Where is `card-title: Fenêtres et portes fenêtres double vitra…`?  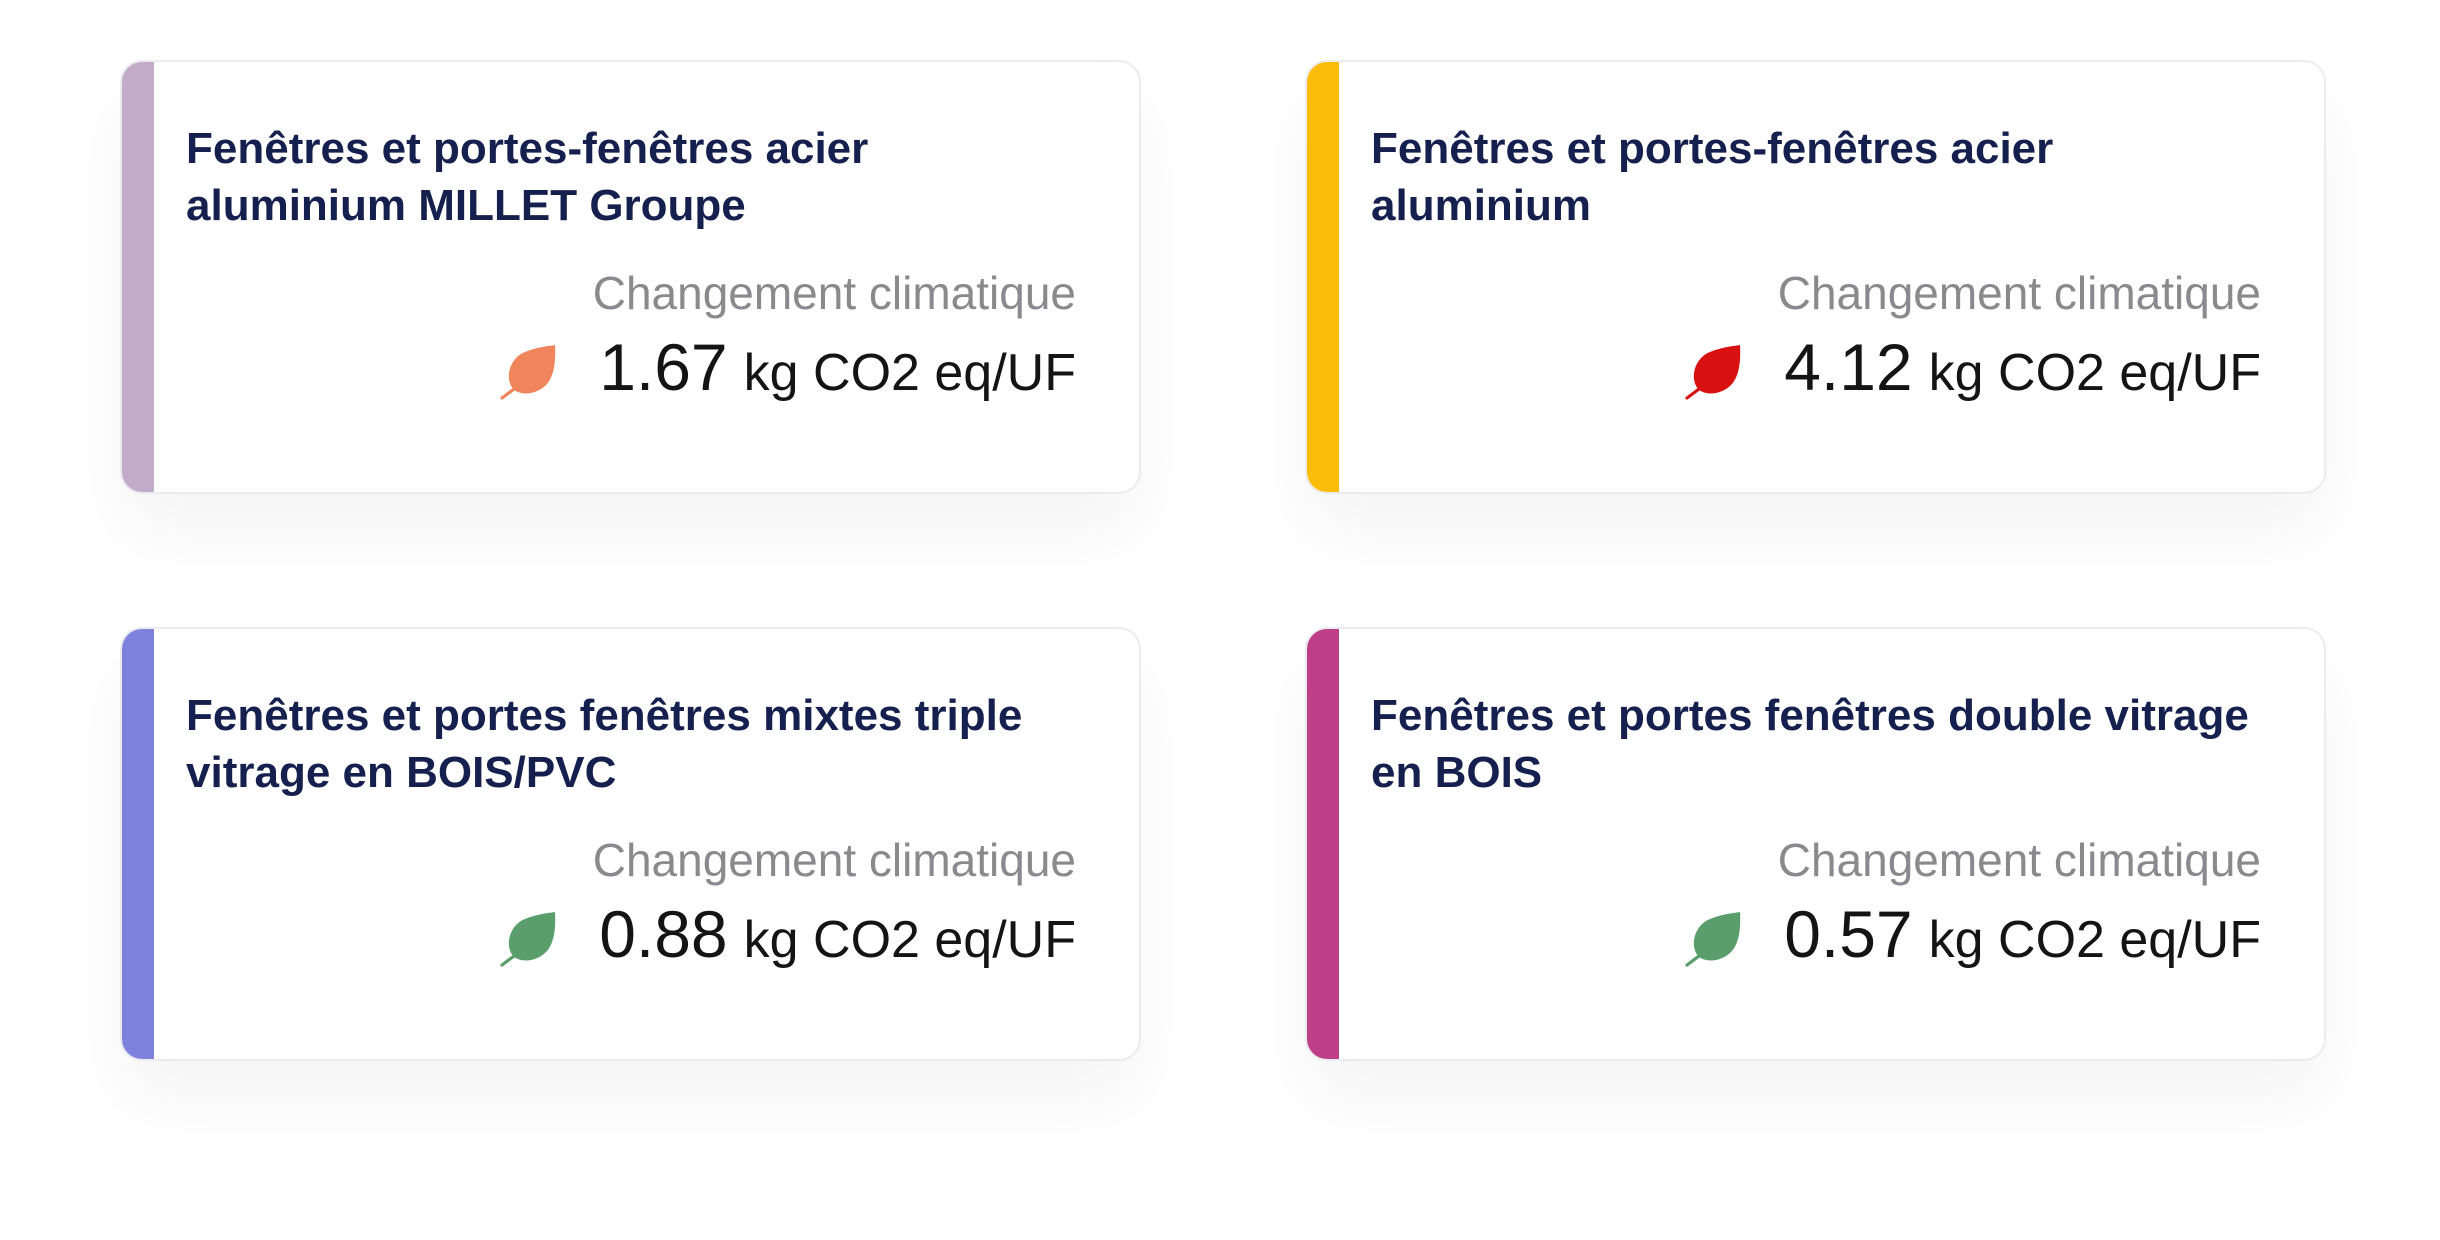 card-title: Fenêtres et portes fenêtres double vitra… is located at coordinates (1810, 744).